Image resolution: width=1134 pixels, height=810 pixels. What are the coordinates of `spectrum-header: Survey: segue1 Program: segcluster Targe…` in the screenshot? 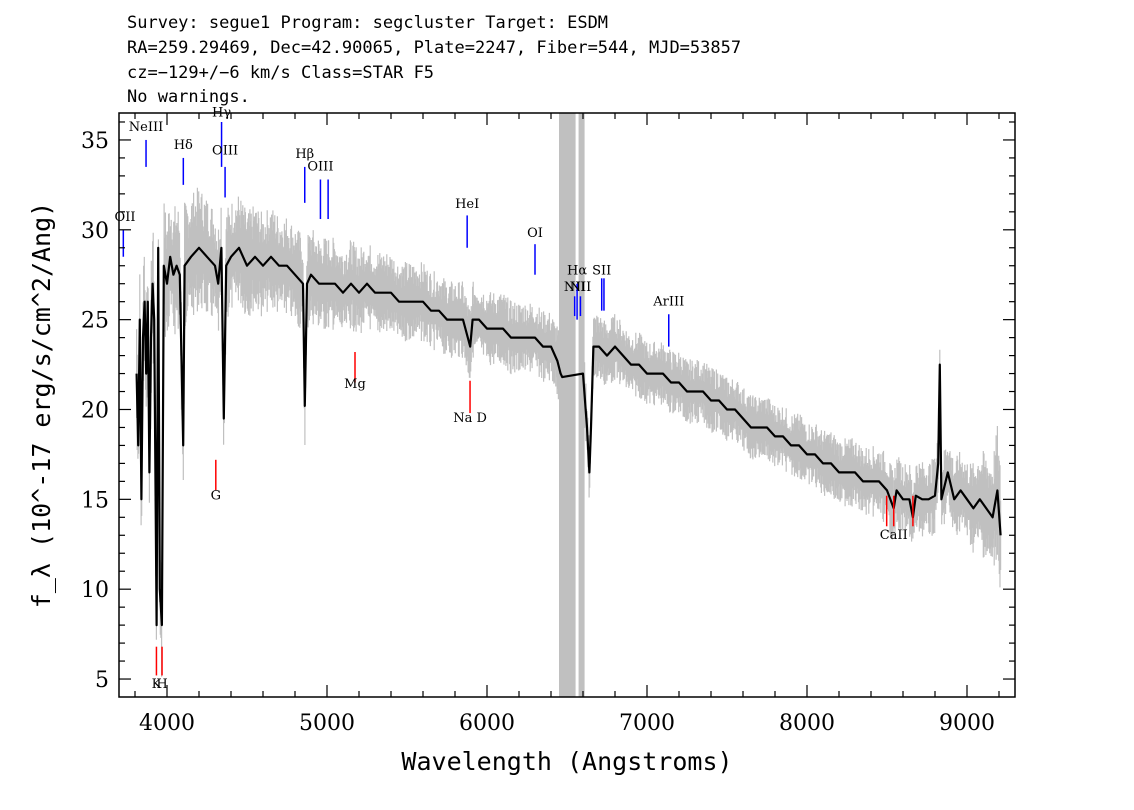 It's located at (434, 60).